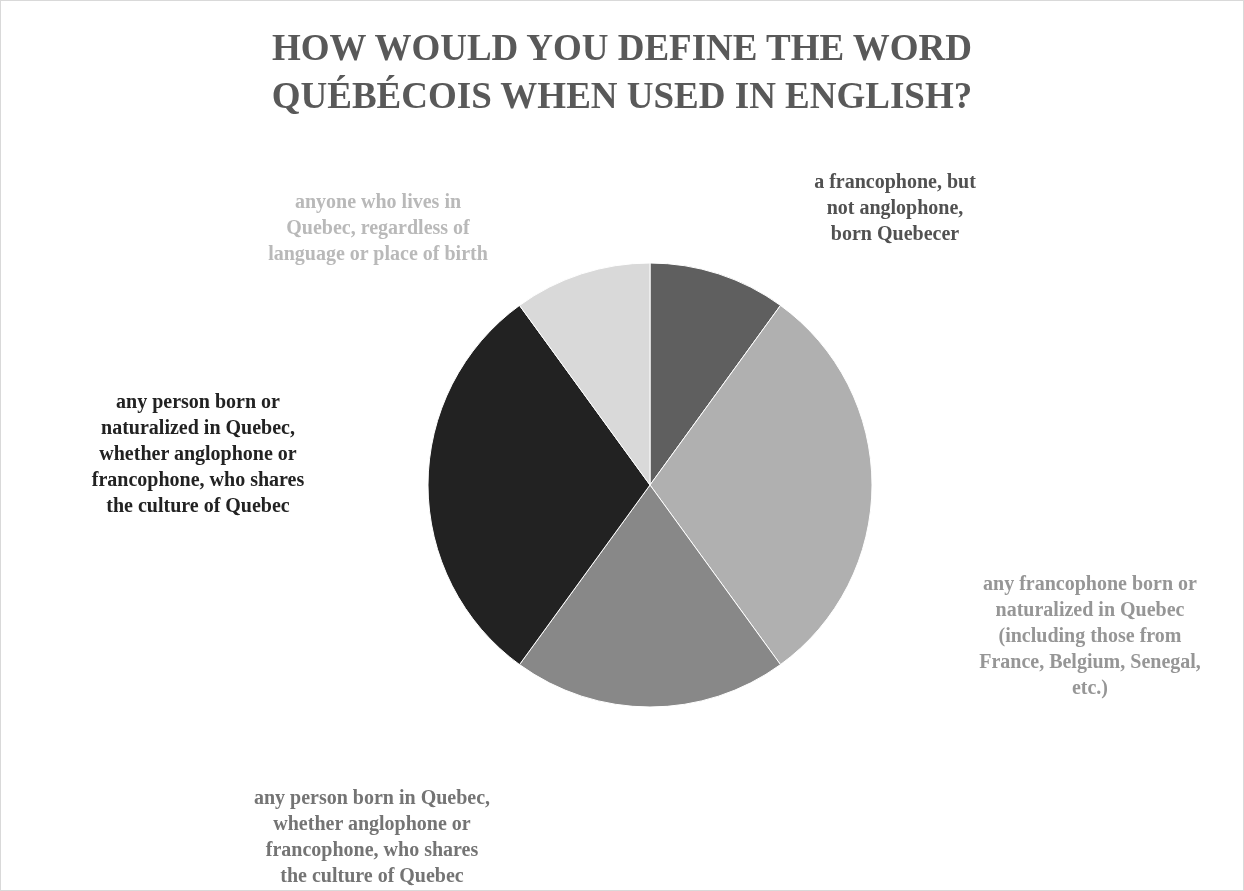  Describe the element at coordinates (372, 836) in the screenshot. I see `slice-label: any person born in Quebec, whether anglophone or francophone, who shares the culture of Quebec` at that location.